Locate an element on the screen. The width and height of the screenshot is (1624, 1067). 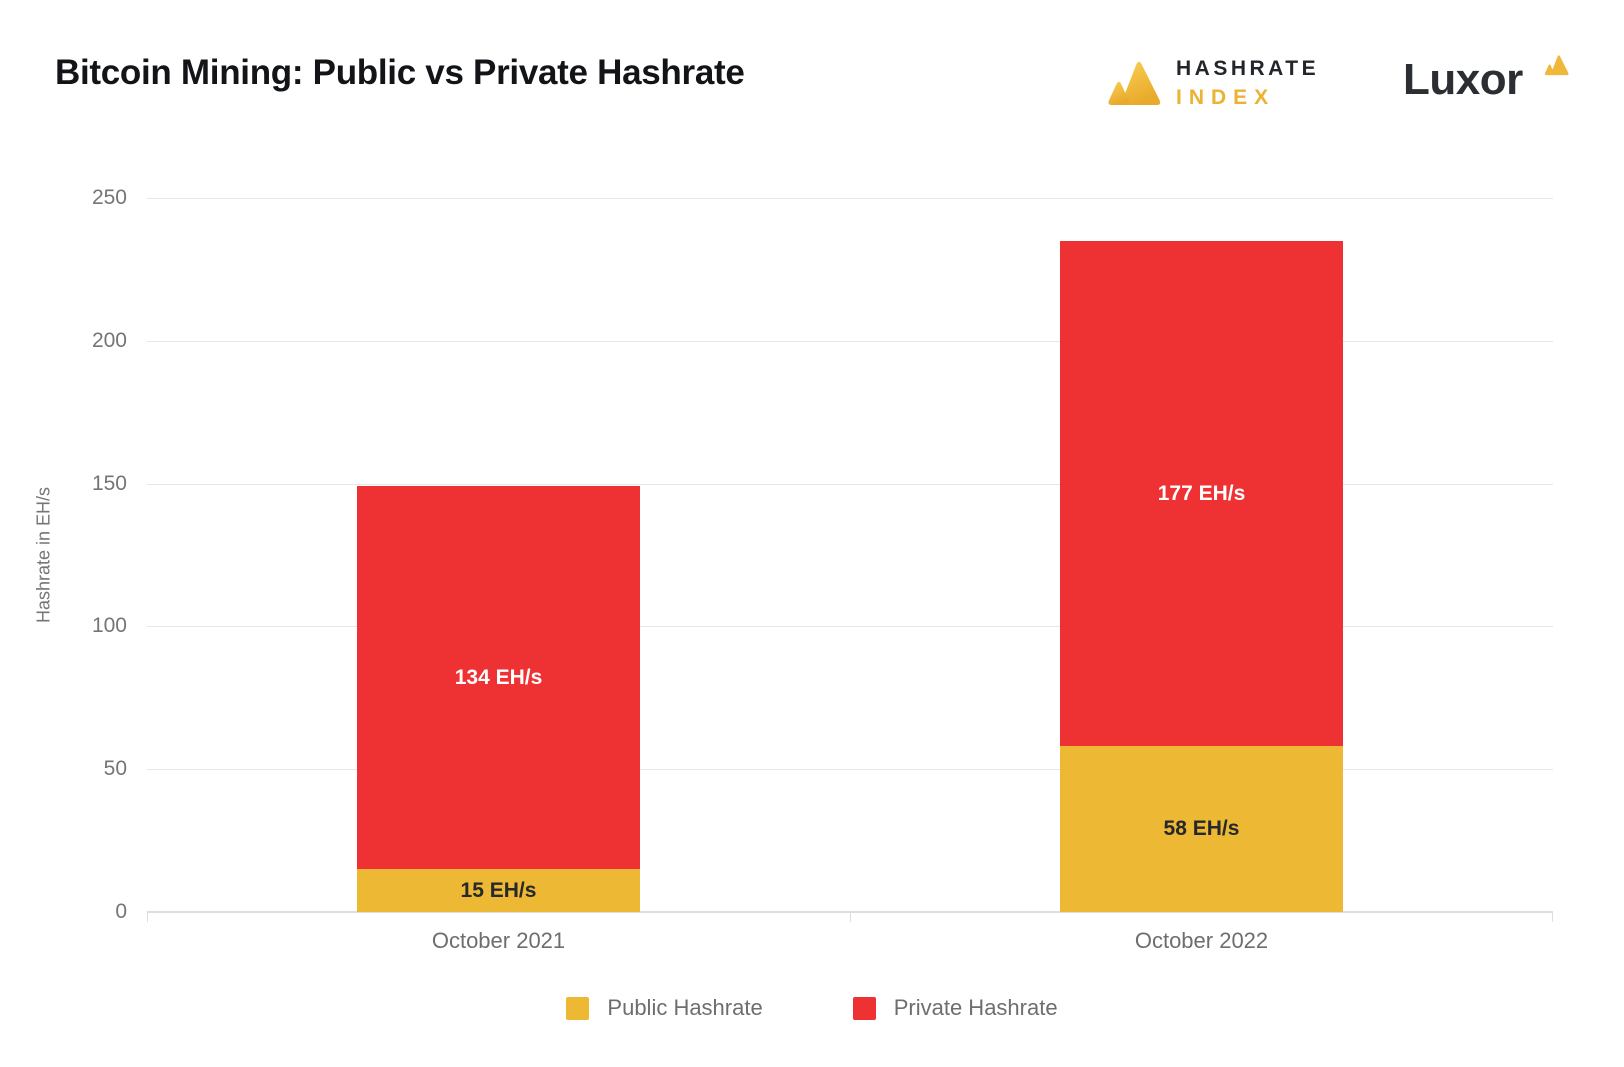
legend: Public Hashrate Private Hashrate is located at coordinates (812, 1008).